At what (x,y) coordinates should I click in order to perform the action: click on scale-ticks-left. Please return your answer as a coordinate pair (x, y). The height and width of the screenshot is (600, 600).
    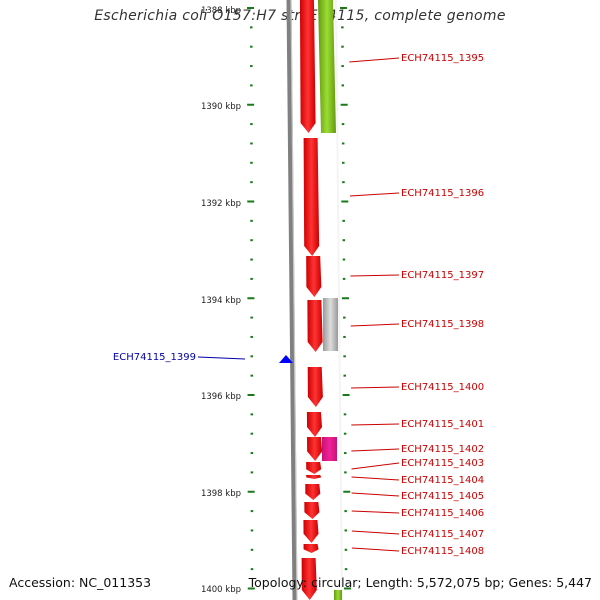
    Looking at the image, I should click on (250, 298).